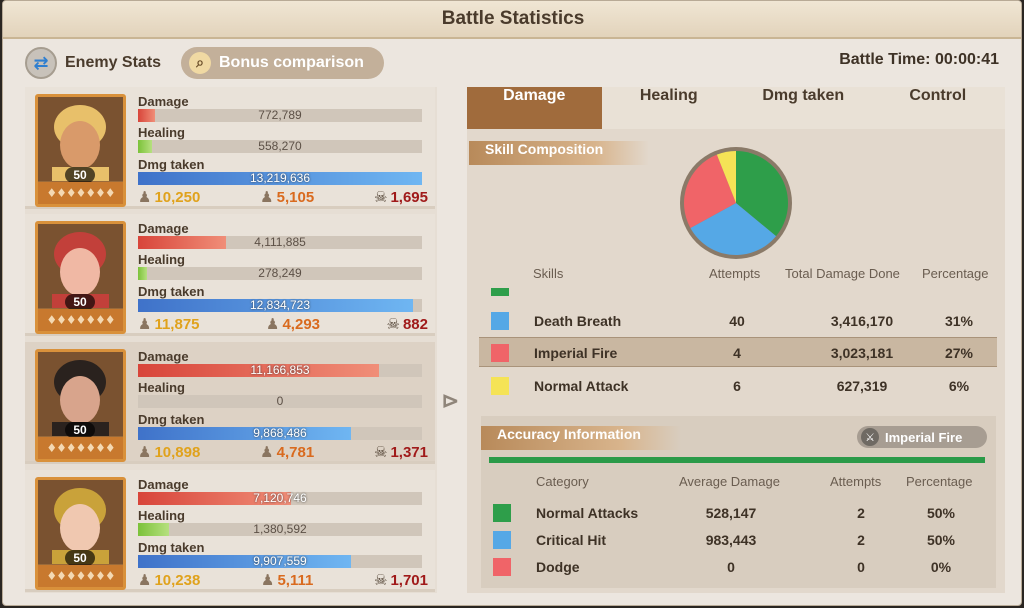 This screenshot has width=1024, height=608. Describe the element at coordinates (731, 513) in the screenshot. I see `average-damage: 528,147` at that location.